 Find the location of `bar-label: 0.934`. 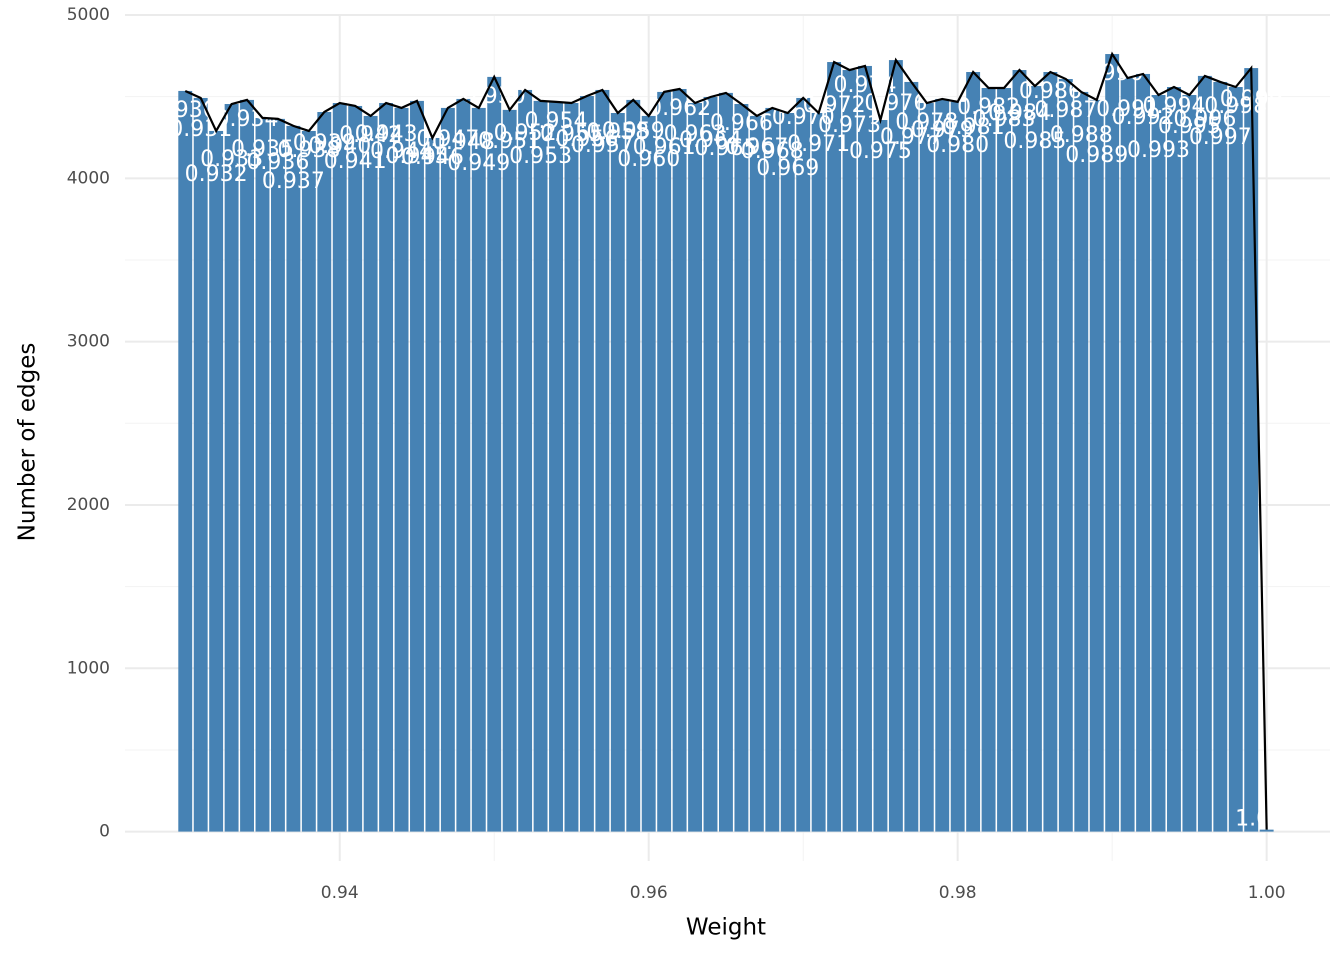

bar-label: 0.934 is located at coordinates (247, 119).